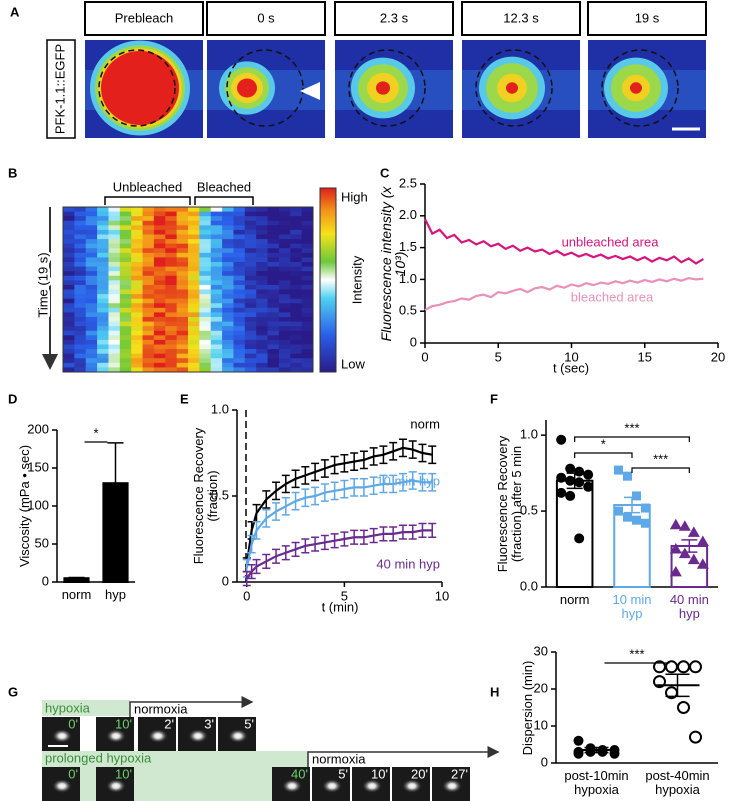  What do you see at coordinates (618, 470) in the screenshot?
I see `data-point` at bounding box center [618, 470].